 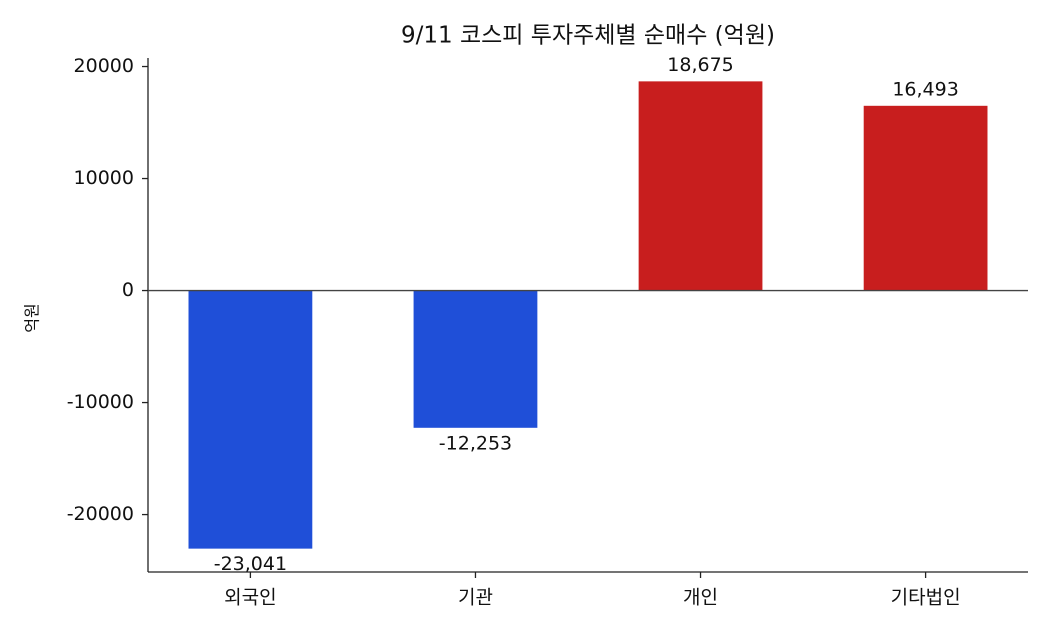 What do you see at coordinates (104, 66) in the screenshot?
I see `y-tick-label: 20000` at bounding box center [104, 66].